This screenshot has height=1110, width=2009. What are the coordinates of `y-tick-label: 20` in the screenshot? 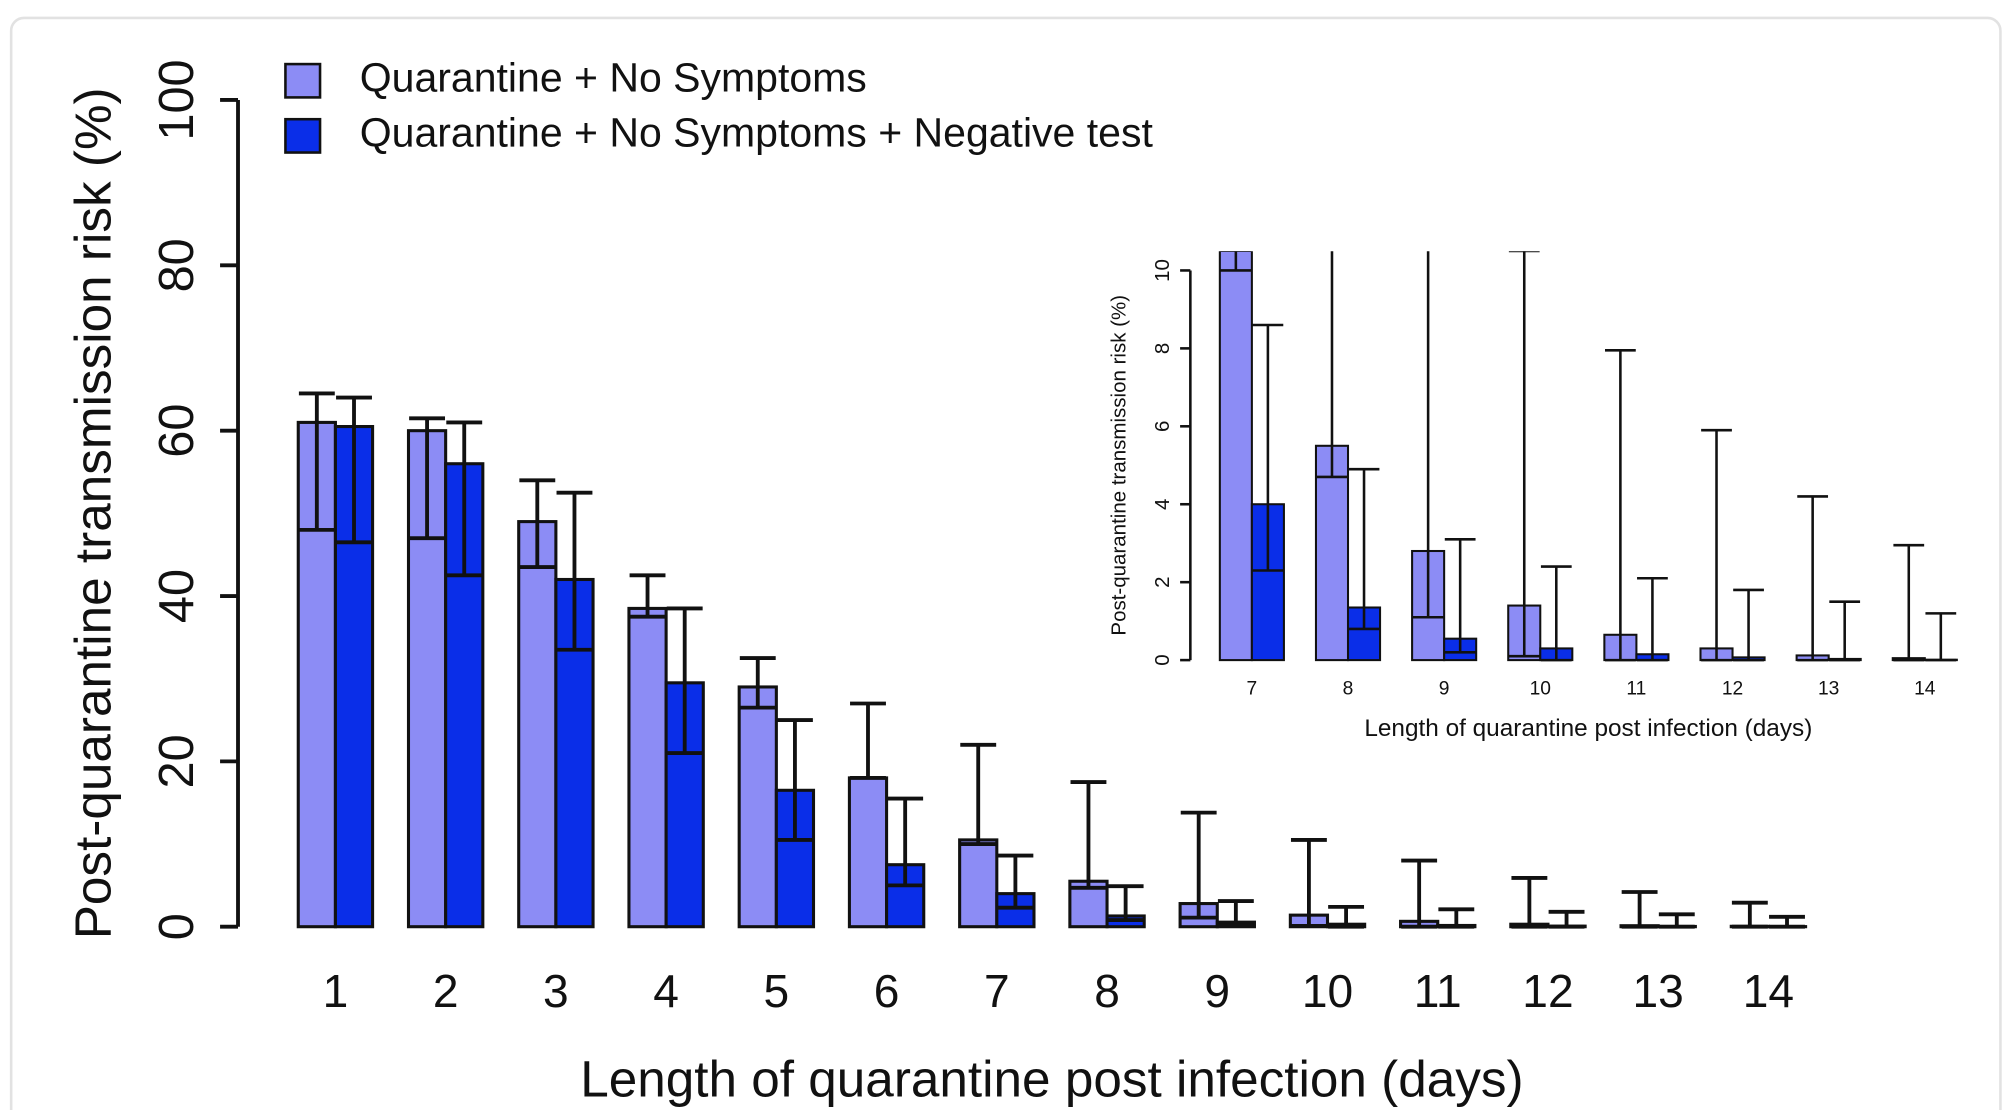 It's located at (177, 761).